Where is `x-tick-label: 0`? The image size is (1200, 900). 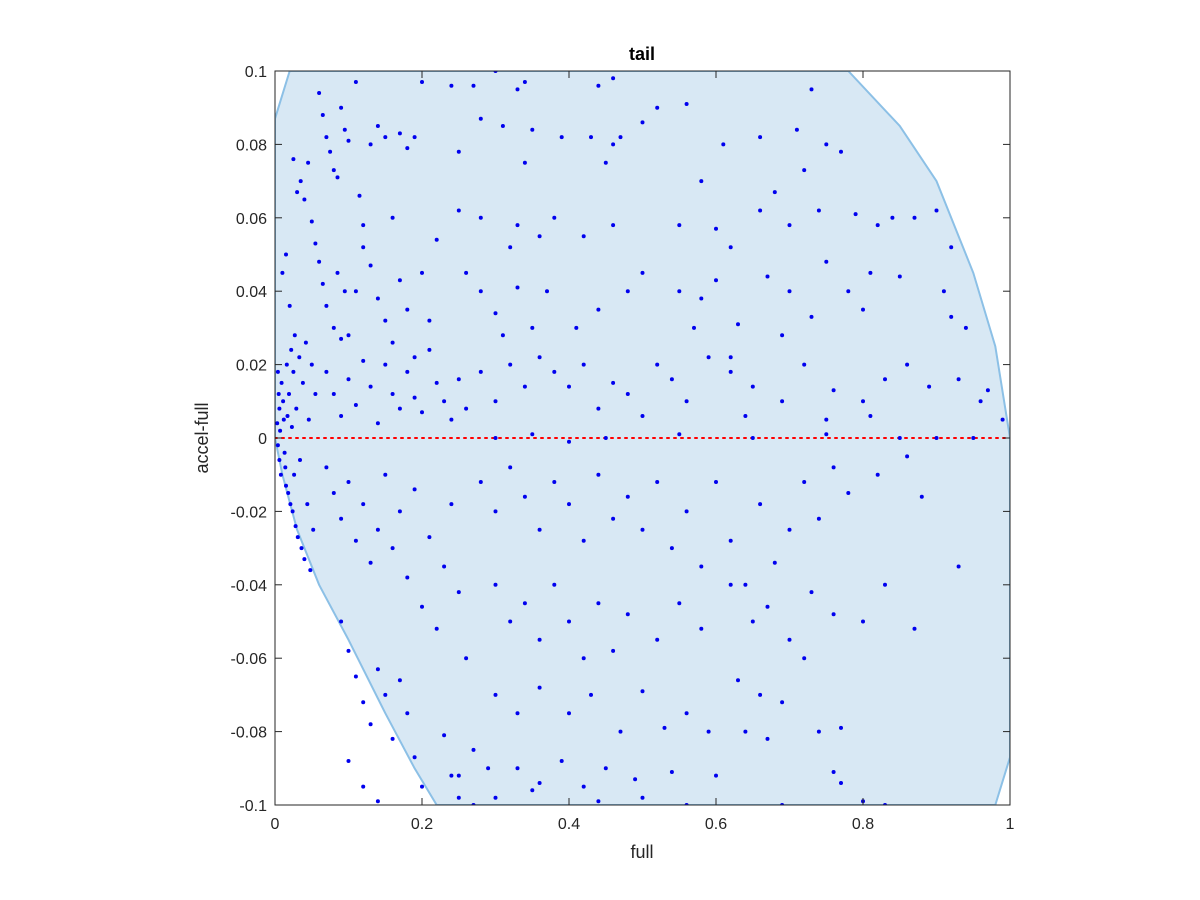 x-tick-label: 0 is located at coordinates (275, 824).